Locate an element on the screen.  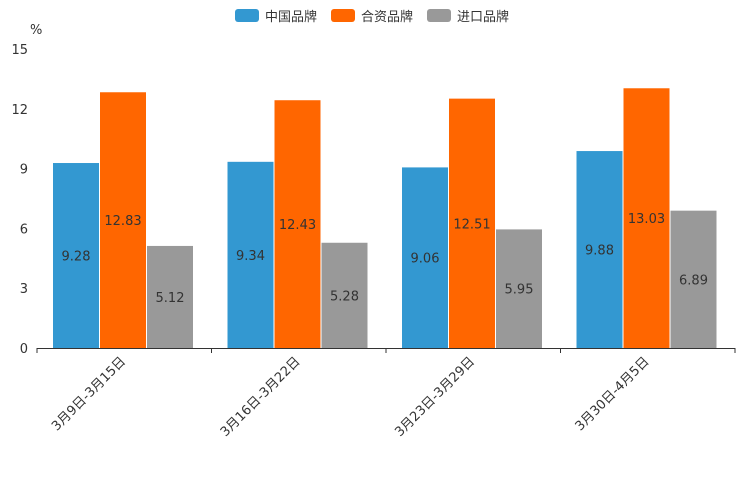
legend-item-2: 进口品牌 is located at coordinates (468, 15).